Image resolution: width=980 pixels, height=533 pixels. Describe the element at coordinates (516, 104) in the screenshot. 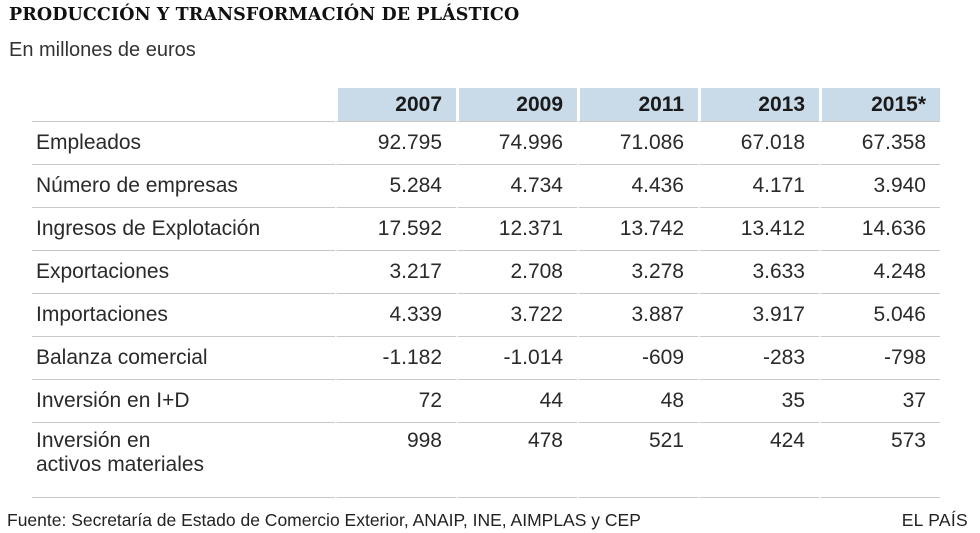

I see `column-header: 2009` at that location.